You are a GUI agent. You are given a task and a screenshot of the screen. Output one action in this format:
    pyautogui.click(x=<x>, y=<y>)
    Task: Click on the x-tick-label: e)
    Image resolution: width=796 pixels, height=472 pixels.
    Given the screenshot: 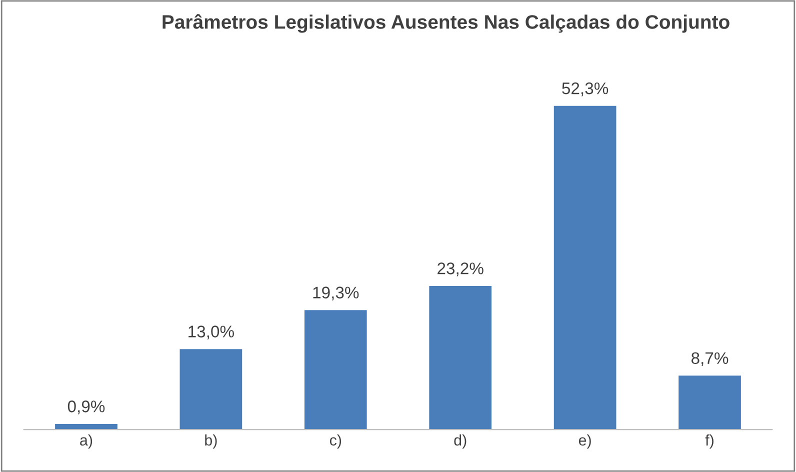 What is the action you would take?
    pyautogui.click(x=584, y=441)
    